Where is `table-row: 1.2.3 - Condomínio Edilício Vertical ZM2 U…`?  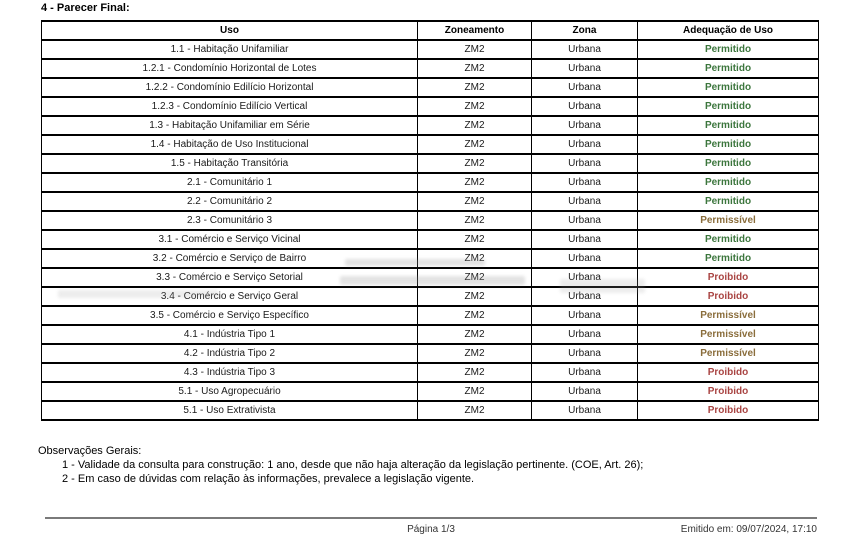 table-row: 1.2.3 - Condomínio Edilício Vertical ZM2 U… is located at coordinates (430, 106).